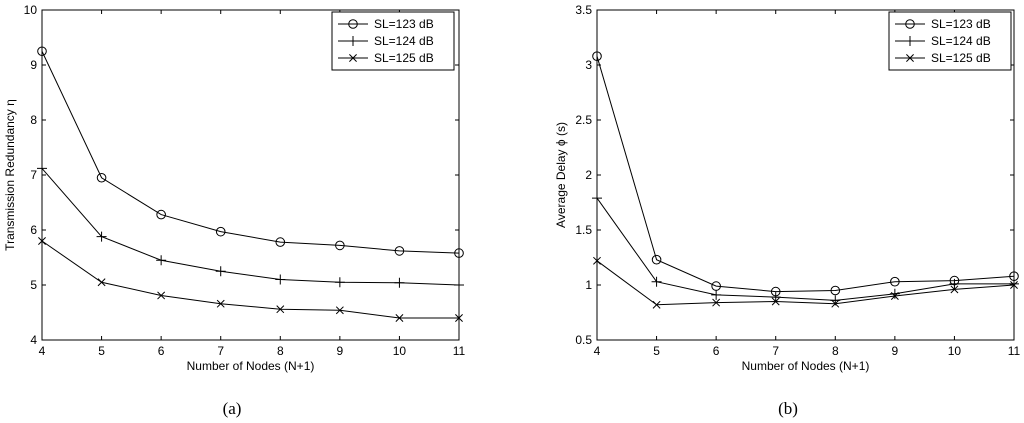 Image resolution: width=1024 pixels, height=423 pixels. What do you see at coordinates (33, 175) in the screenshot?
I see `y-tick-label: 7` at bounding box center [33, 175].